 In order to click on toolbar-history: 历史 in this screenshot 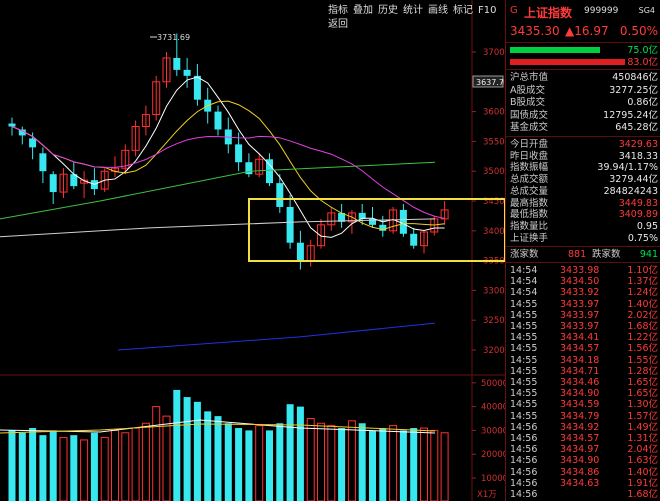, I will do `click(388, 10)`.